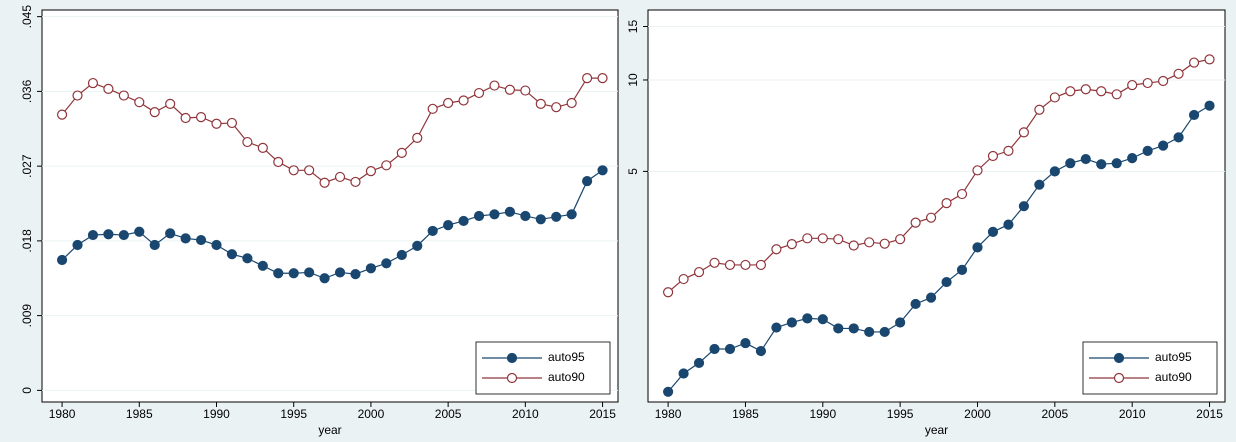 This screenshot has height=442, width=1236. I want to click on legend-label: auto90, so click(1173, 377).